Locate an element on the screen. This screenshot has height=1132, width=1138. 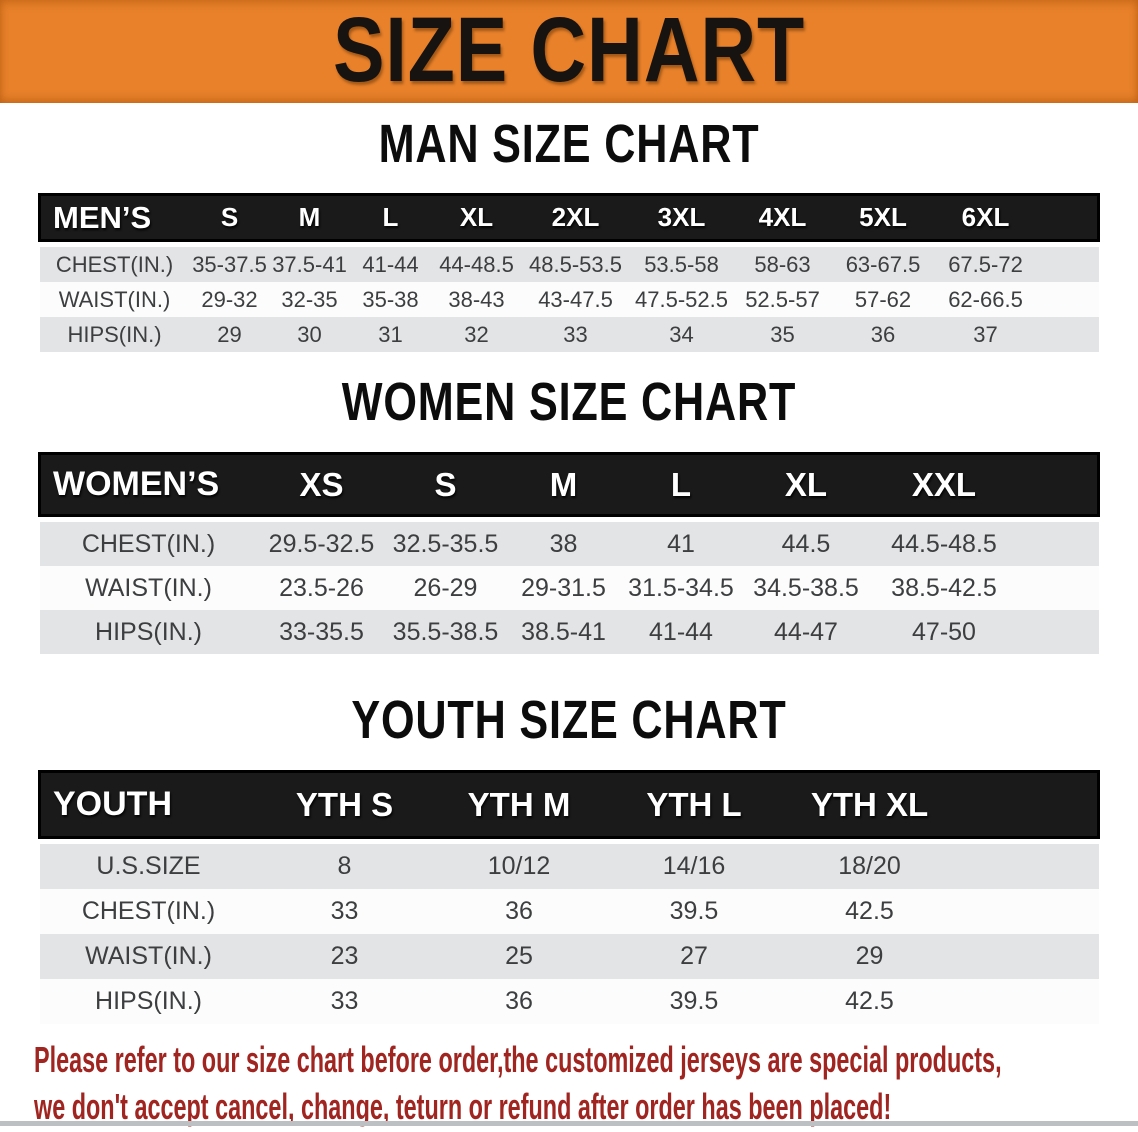
cell: 29-32 is located at coordinates (229, 299).